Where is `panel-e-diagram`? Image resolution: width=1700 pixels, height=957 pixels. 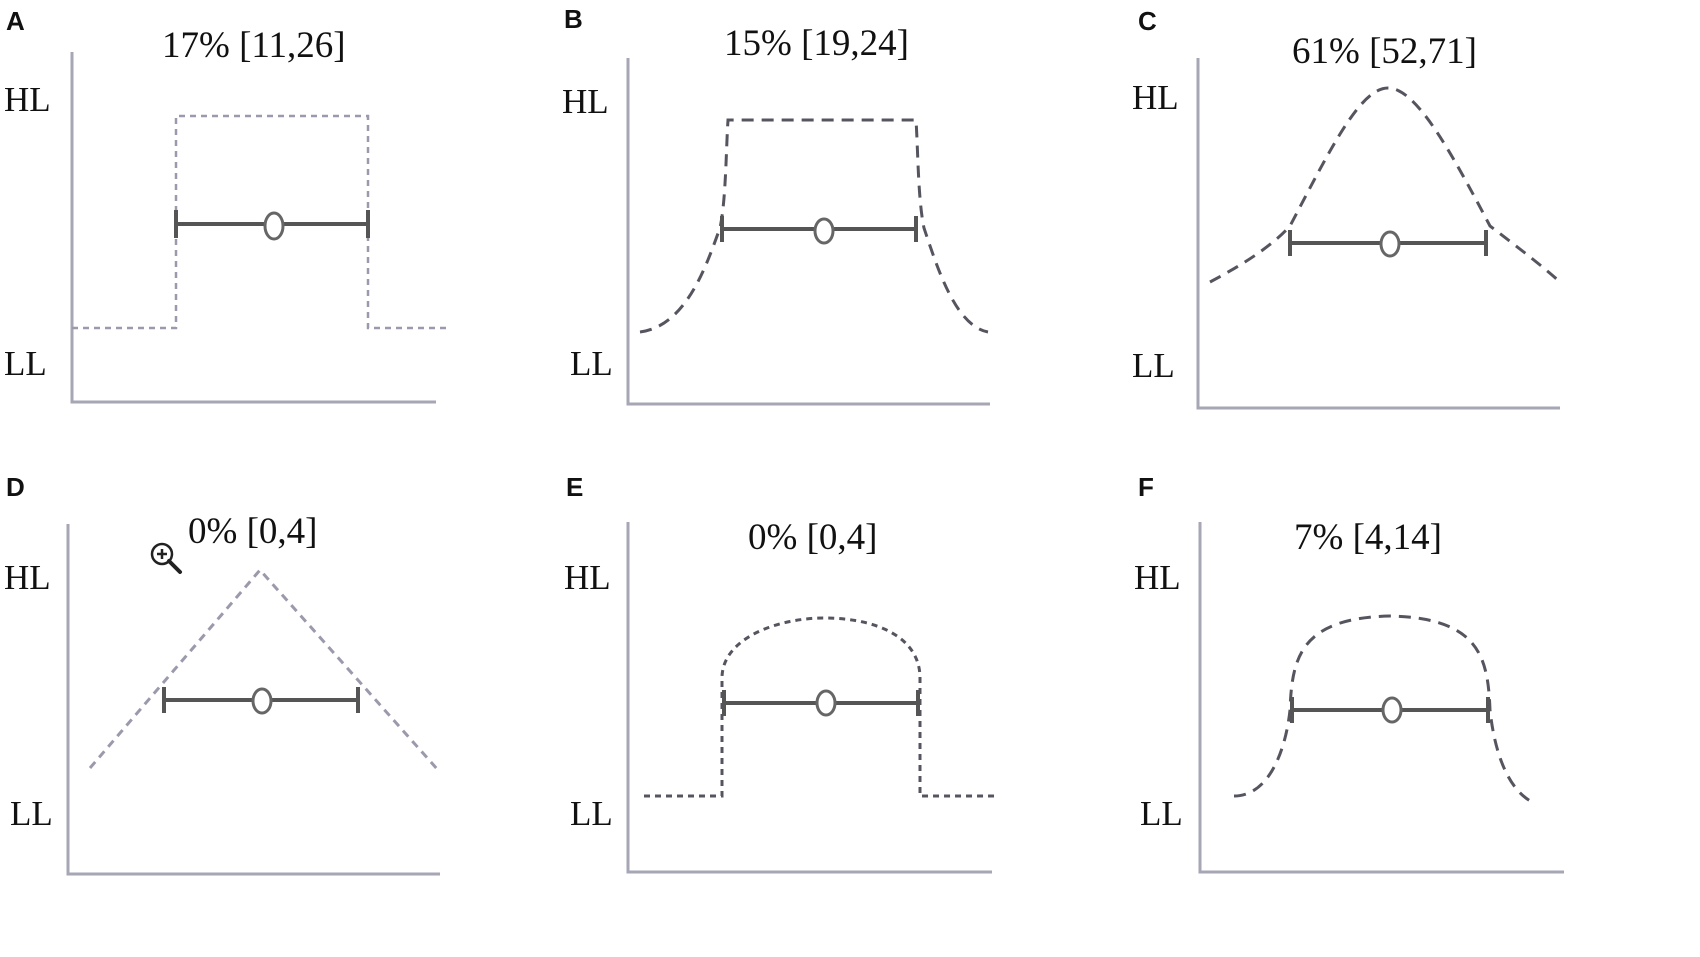 panel-e-diagram is located at coordinates (812, 698).